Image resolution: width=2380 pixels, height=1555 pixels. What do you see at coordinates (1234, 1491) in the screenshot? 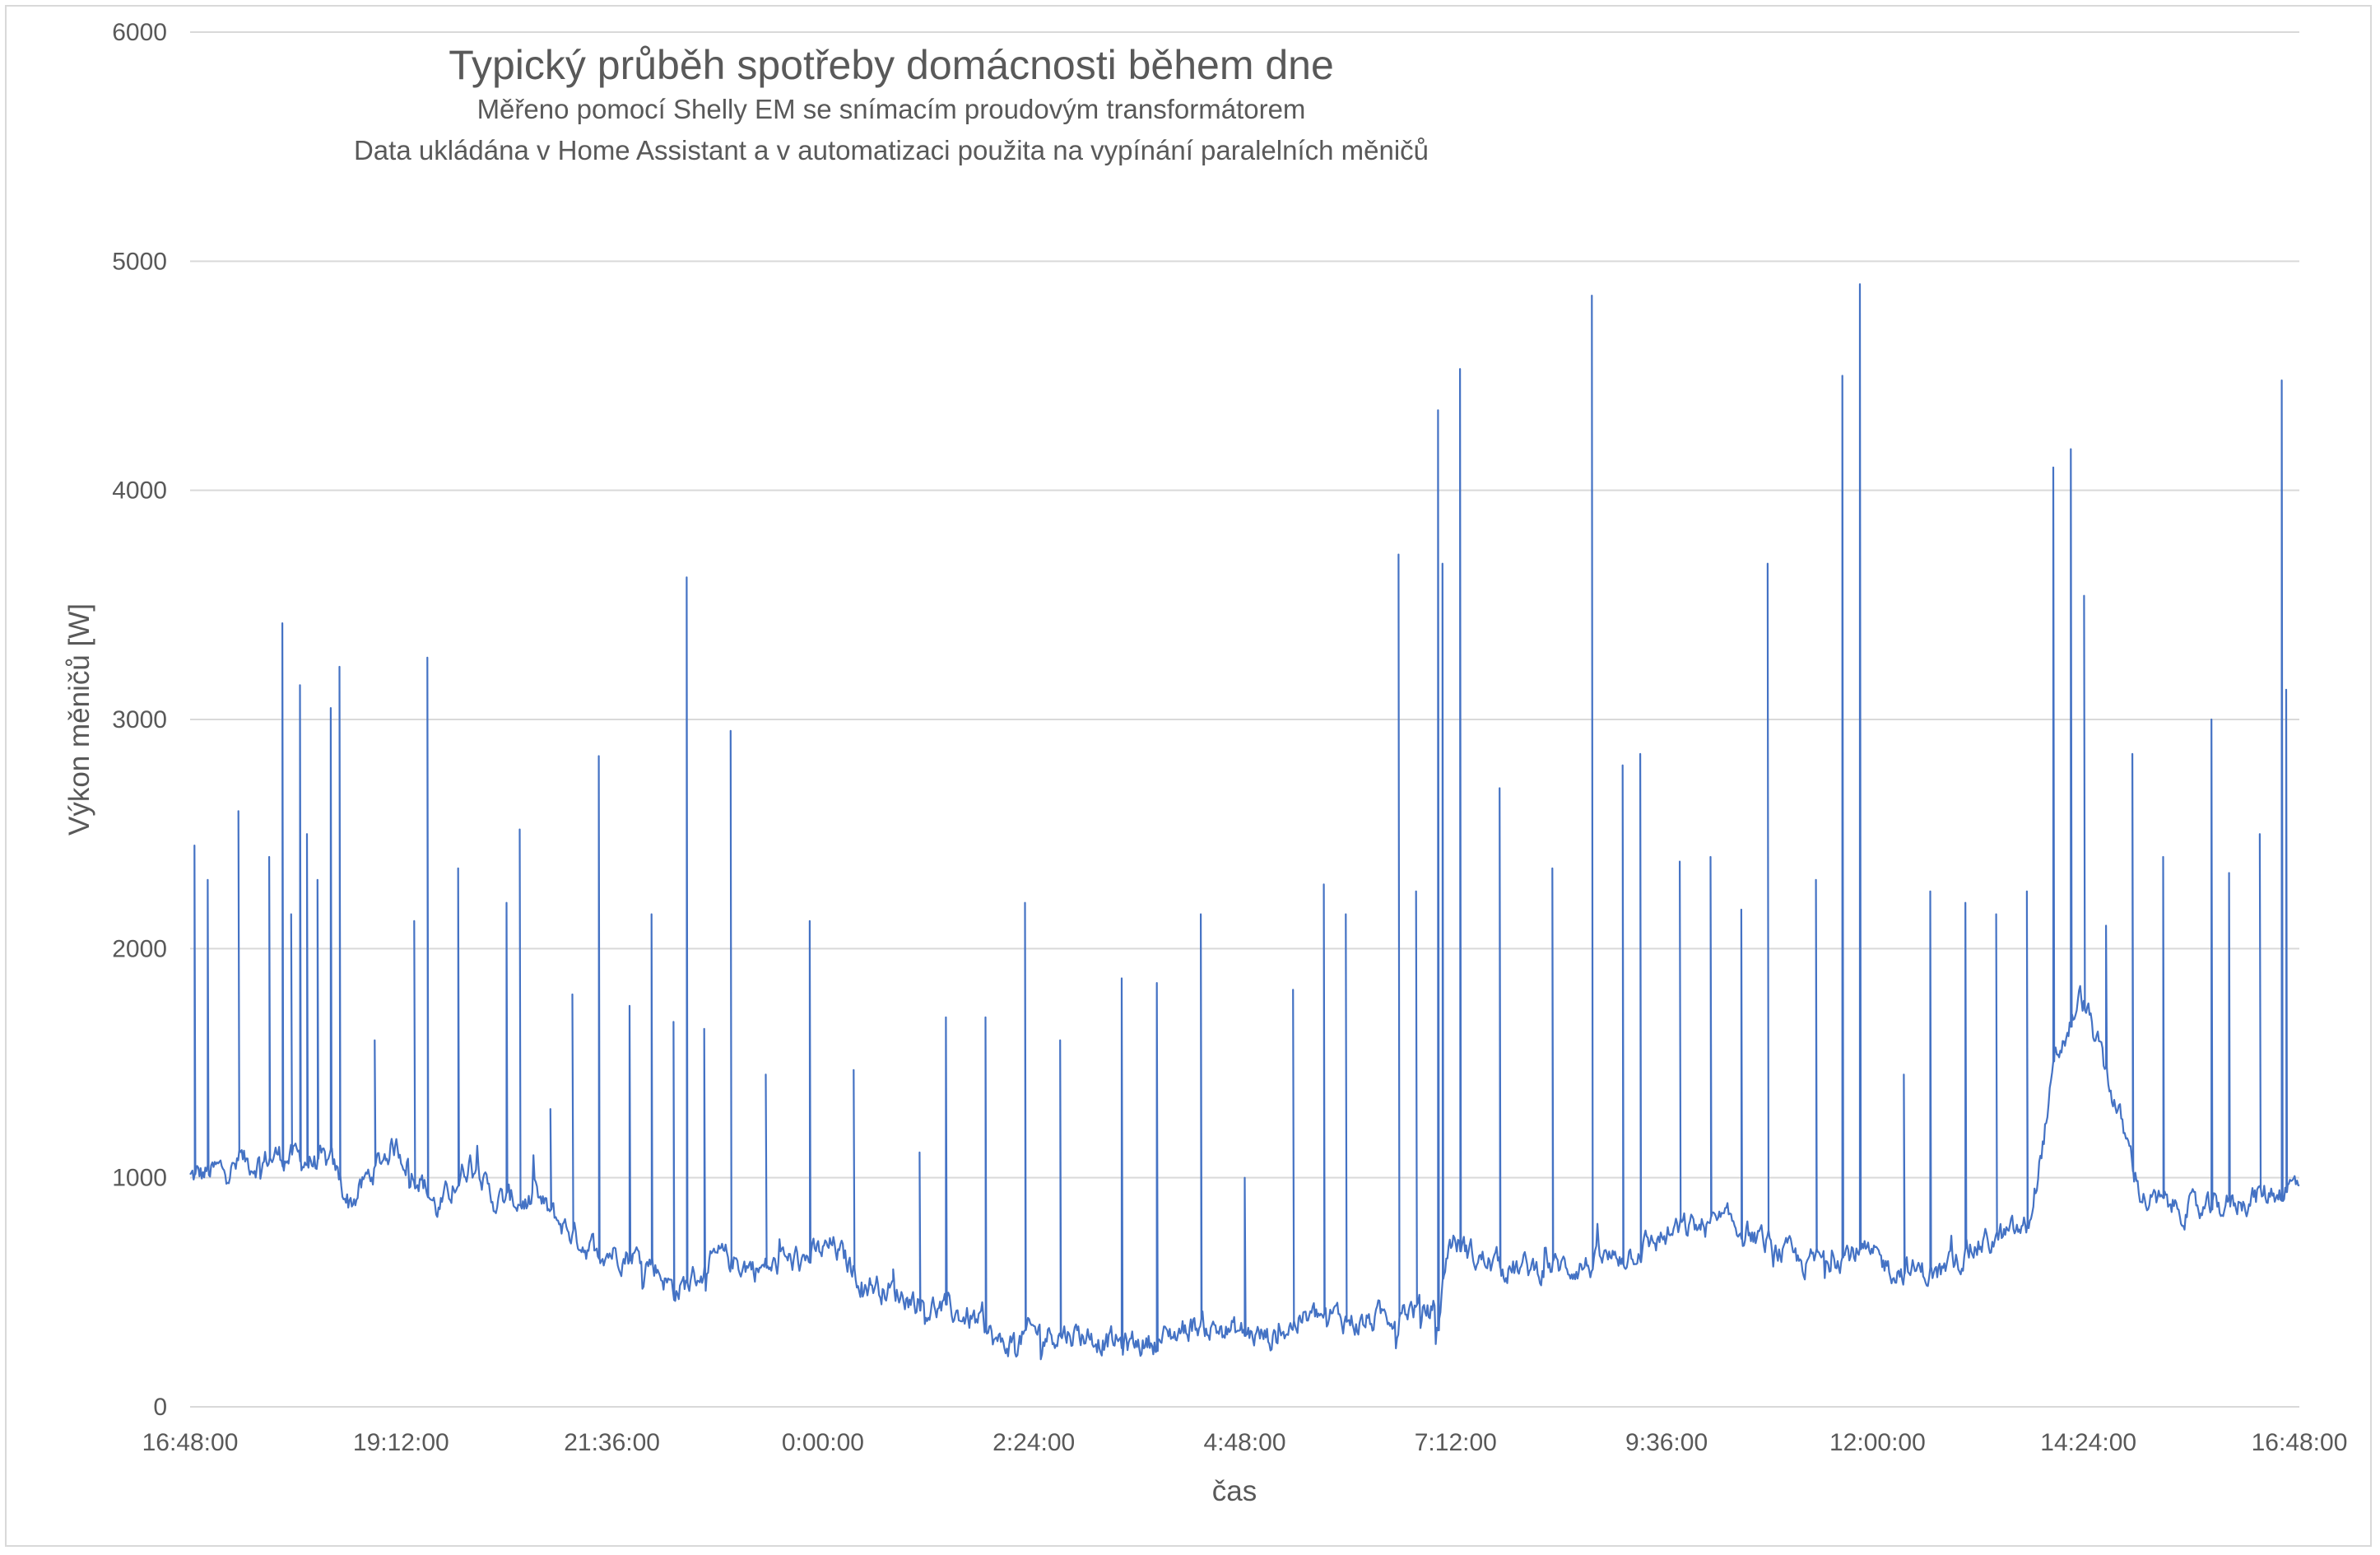
I see `x-axis-title: čas` at bounding box center [1234, 1491].